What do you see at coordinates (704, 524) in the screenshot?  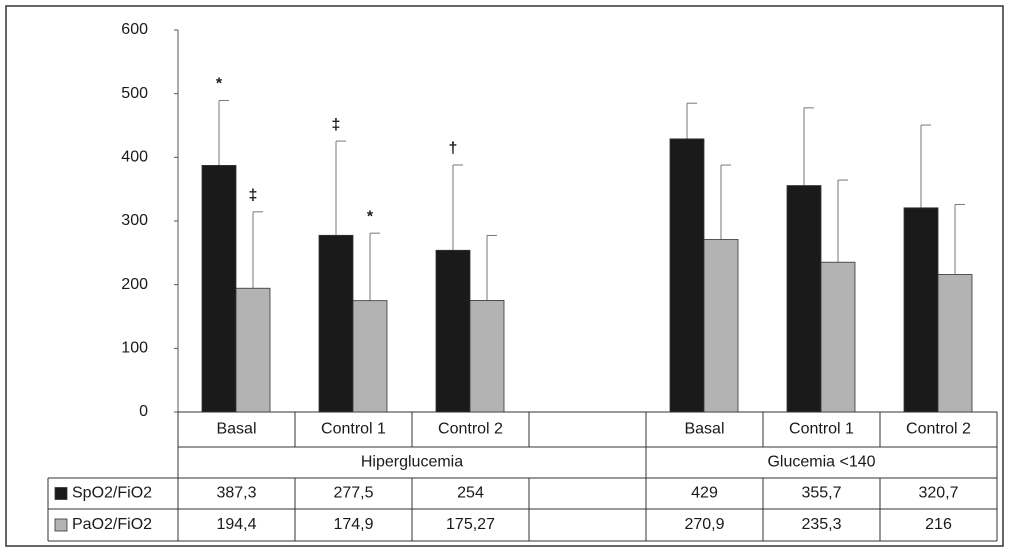 I see `table-value: 270,9` at bounding box center [704, 524].